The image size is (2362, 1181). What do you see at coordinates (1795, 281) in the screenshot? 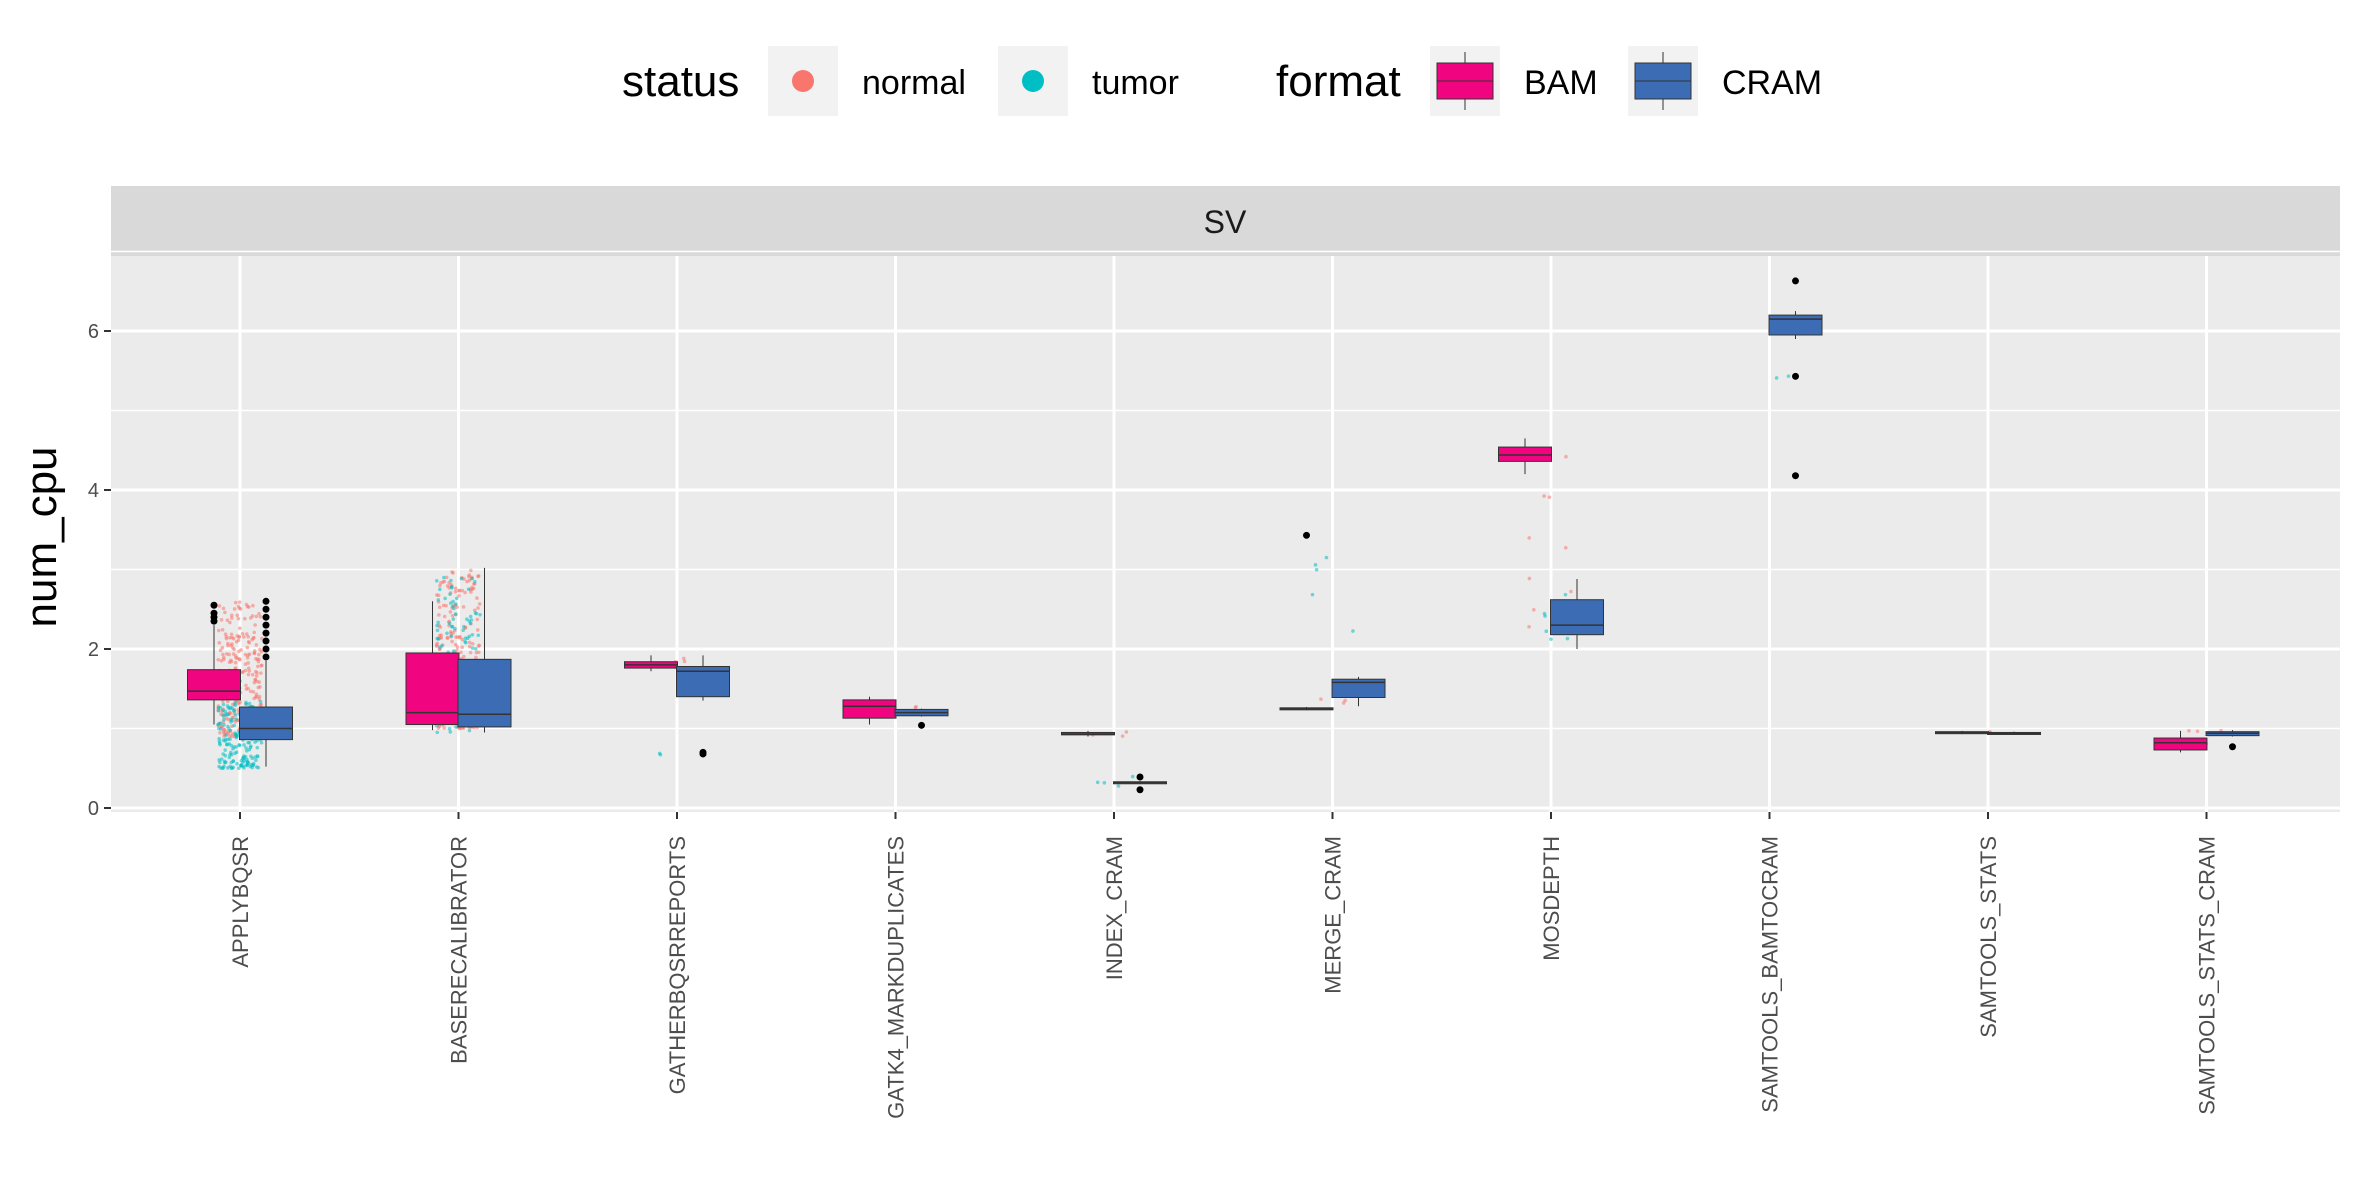
I see `outlier-samtools-bamtocram-cram` at bounding box center [1795, 281].